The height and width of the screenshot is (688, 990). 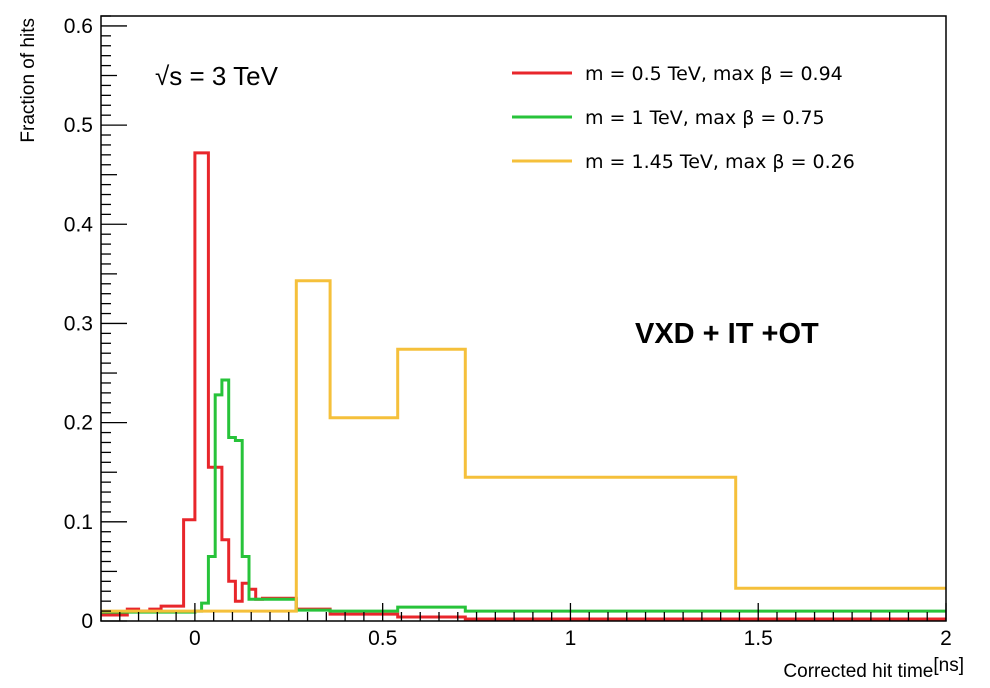 I want to click on x-axis-title: Corrected hit time[ns], so click(x=873, y=668).